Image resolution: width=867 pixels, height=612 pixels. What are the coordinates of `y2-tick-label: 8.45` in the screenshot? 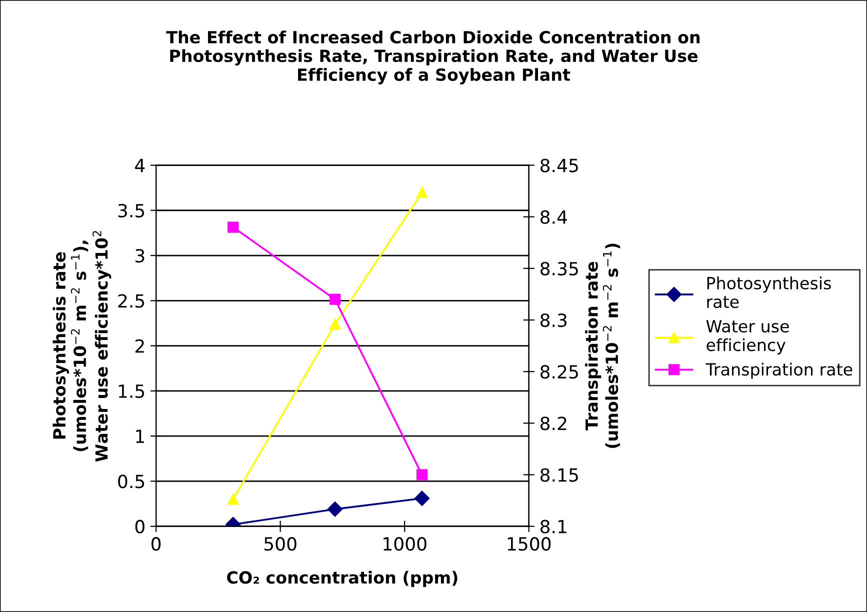 It's located at (559, 165).